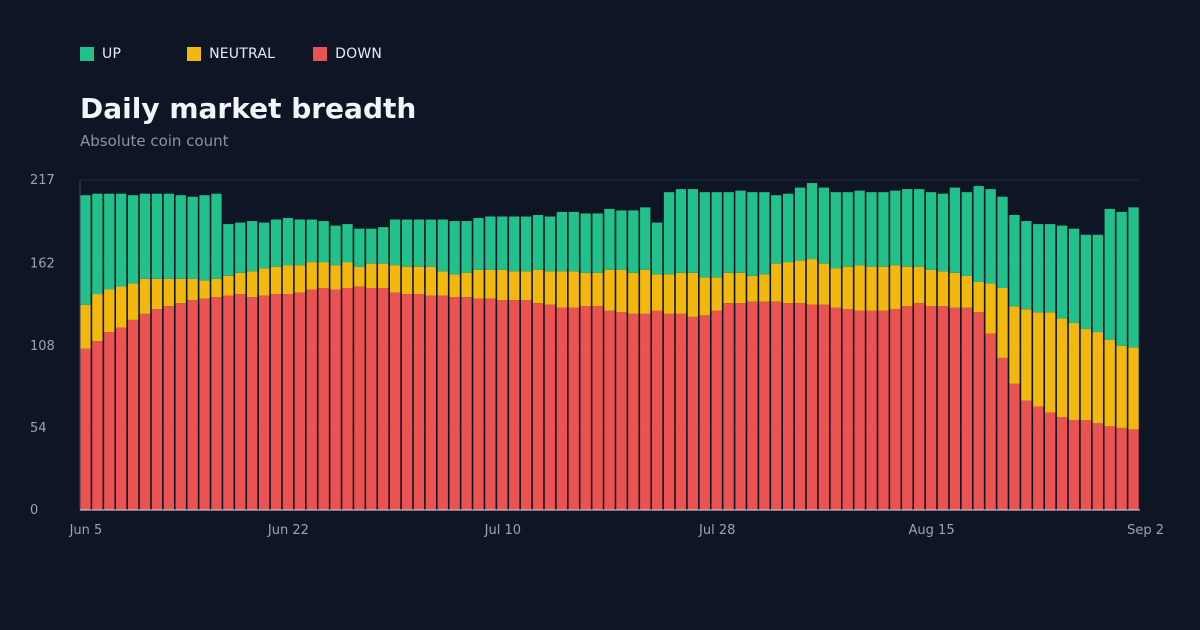 The height and width of the screenshot is (630, 1200). What do you see at coordinates (100, 54) in the screenshot?
I see `legend-item-up: UP` at bounding box center [100, 54].